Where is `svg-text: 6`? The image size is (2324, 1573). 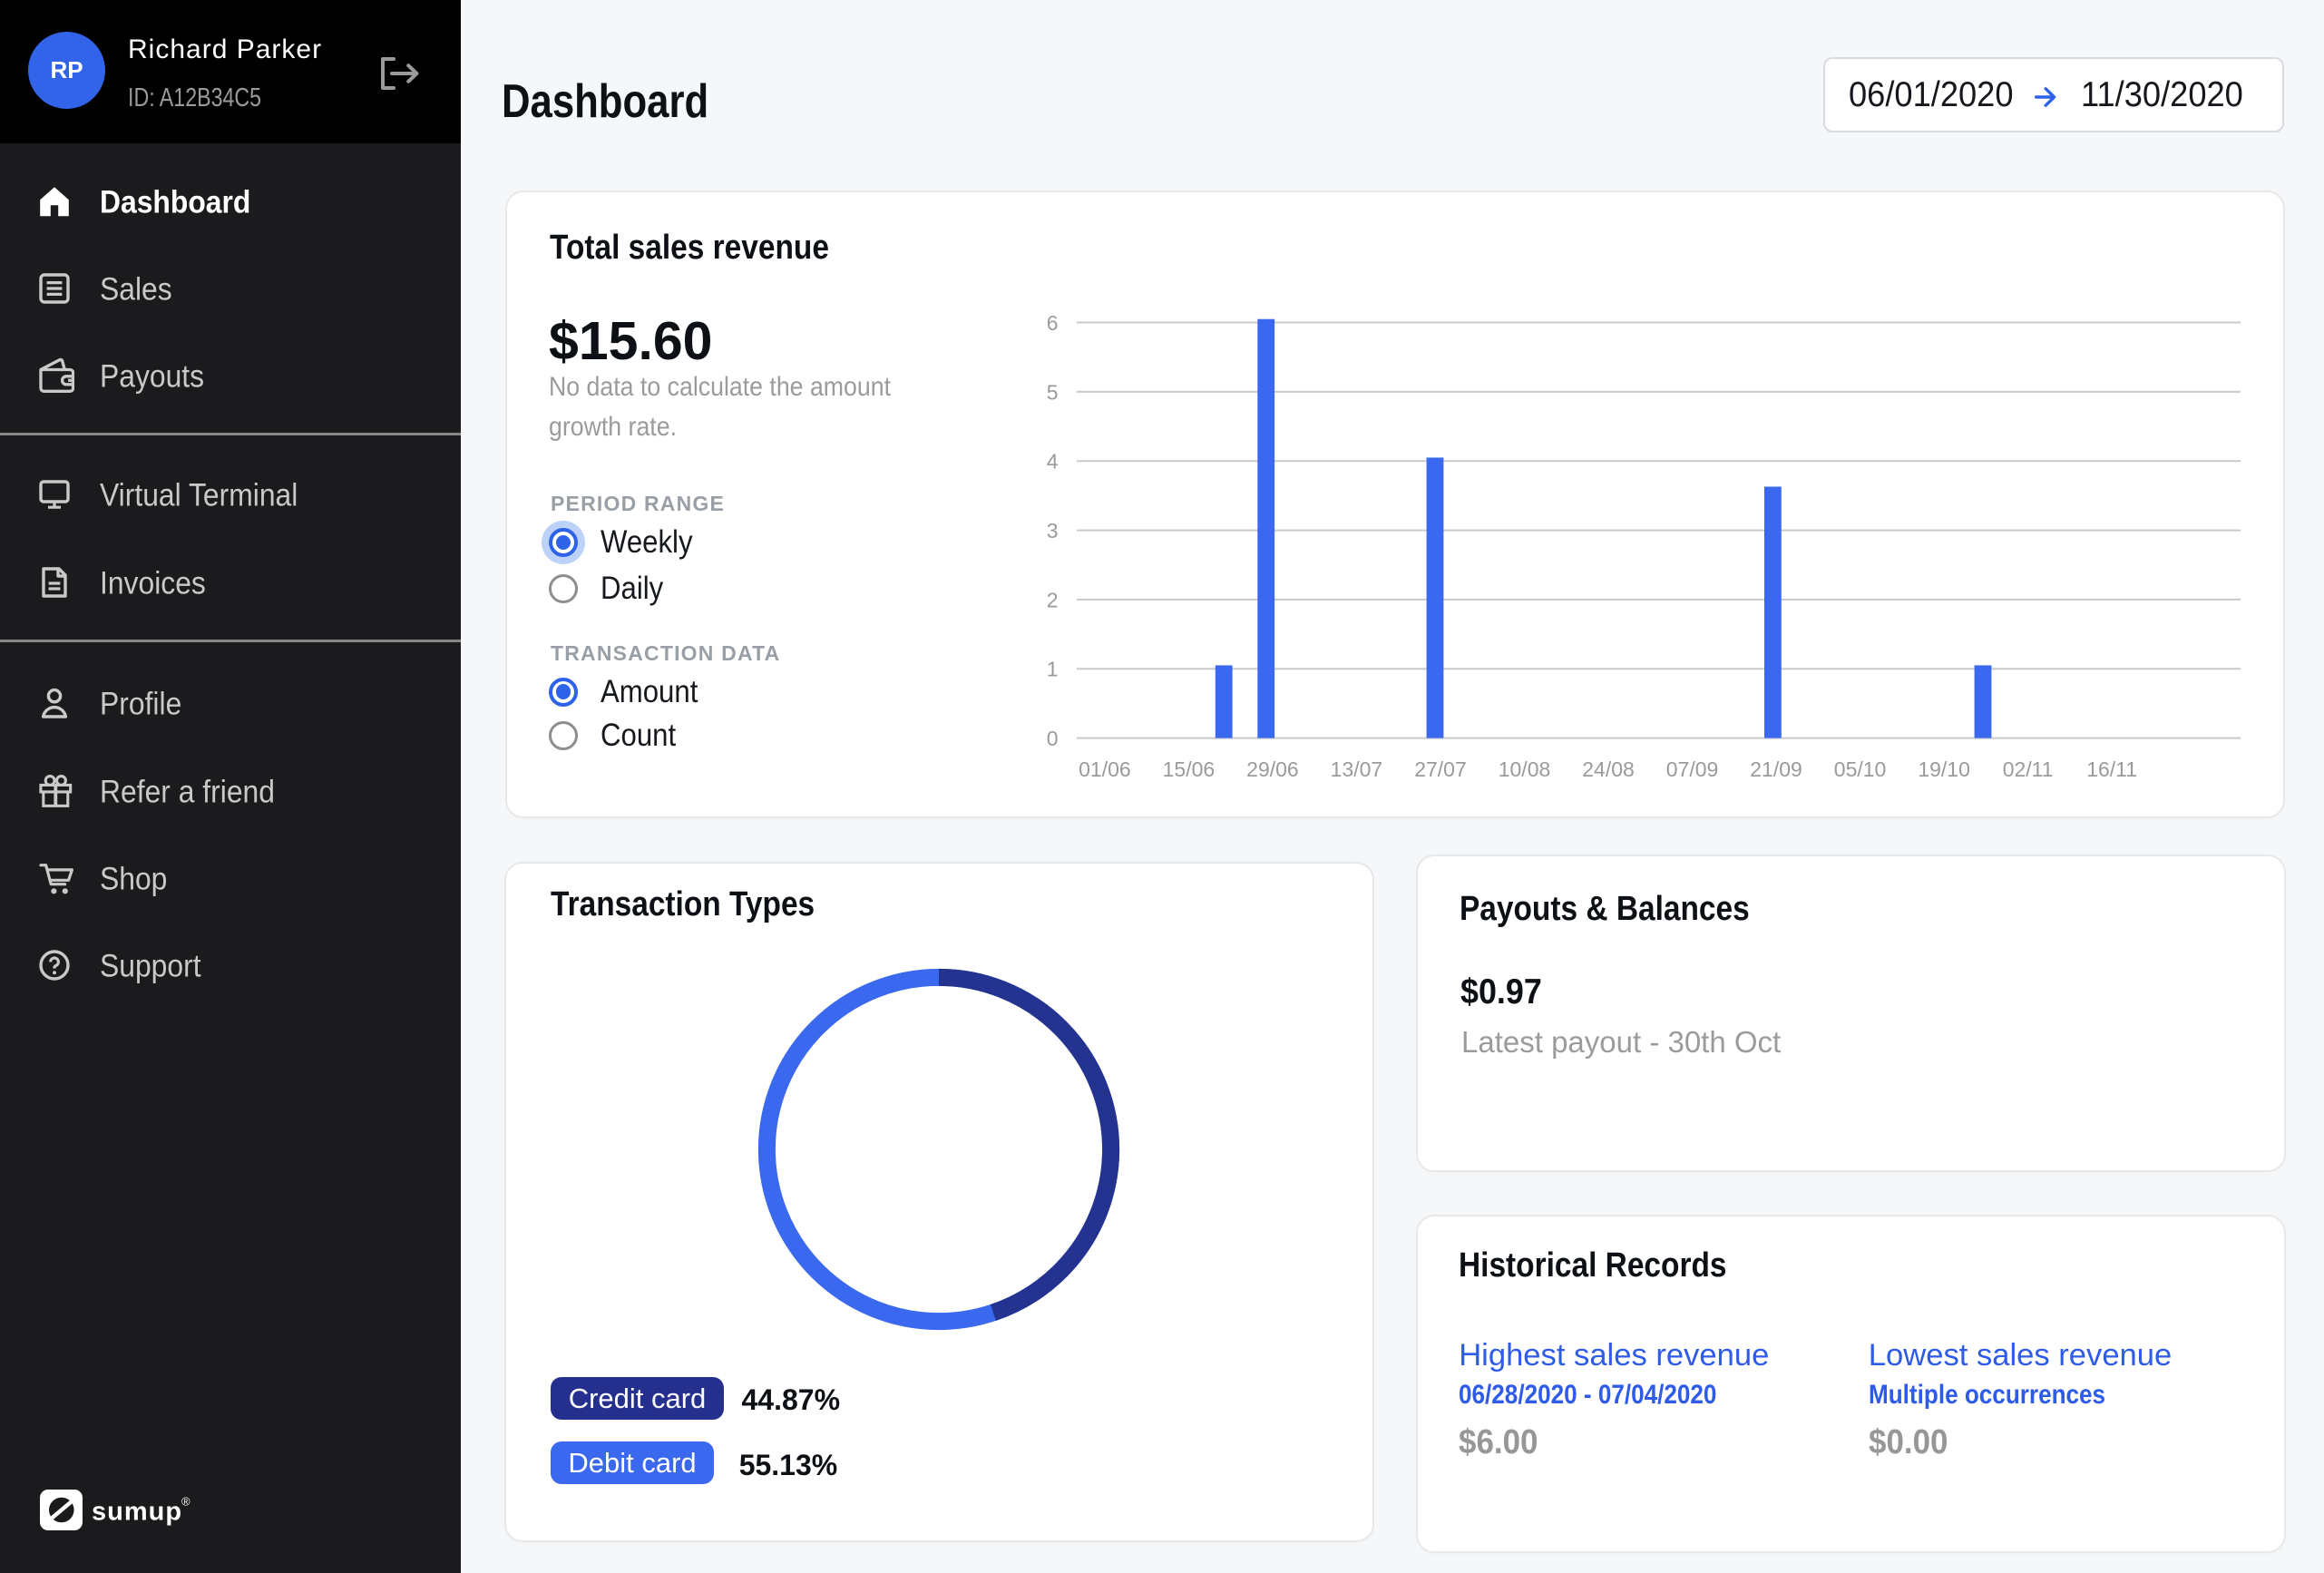 svg-text: 6 is located at coordinates (1053, 323).